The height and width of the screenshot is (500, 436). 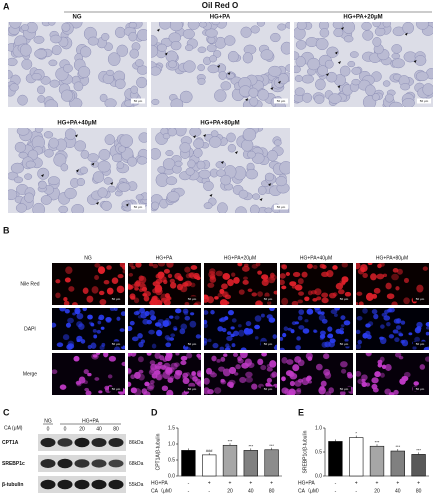 What do you see at coordinates (419, 491) in the screenshot?
I see `x-row-value: 80` at bounding box center [419, 491].